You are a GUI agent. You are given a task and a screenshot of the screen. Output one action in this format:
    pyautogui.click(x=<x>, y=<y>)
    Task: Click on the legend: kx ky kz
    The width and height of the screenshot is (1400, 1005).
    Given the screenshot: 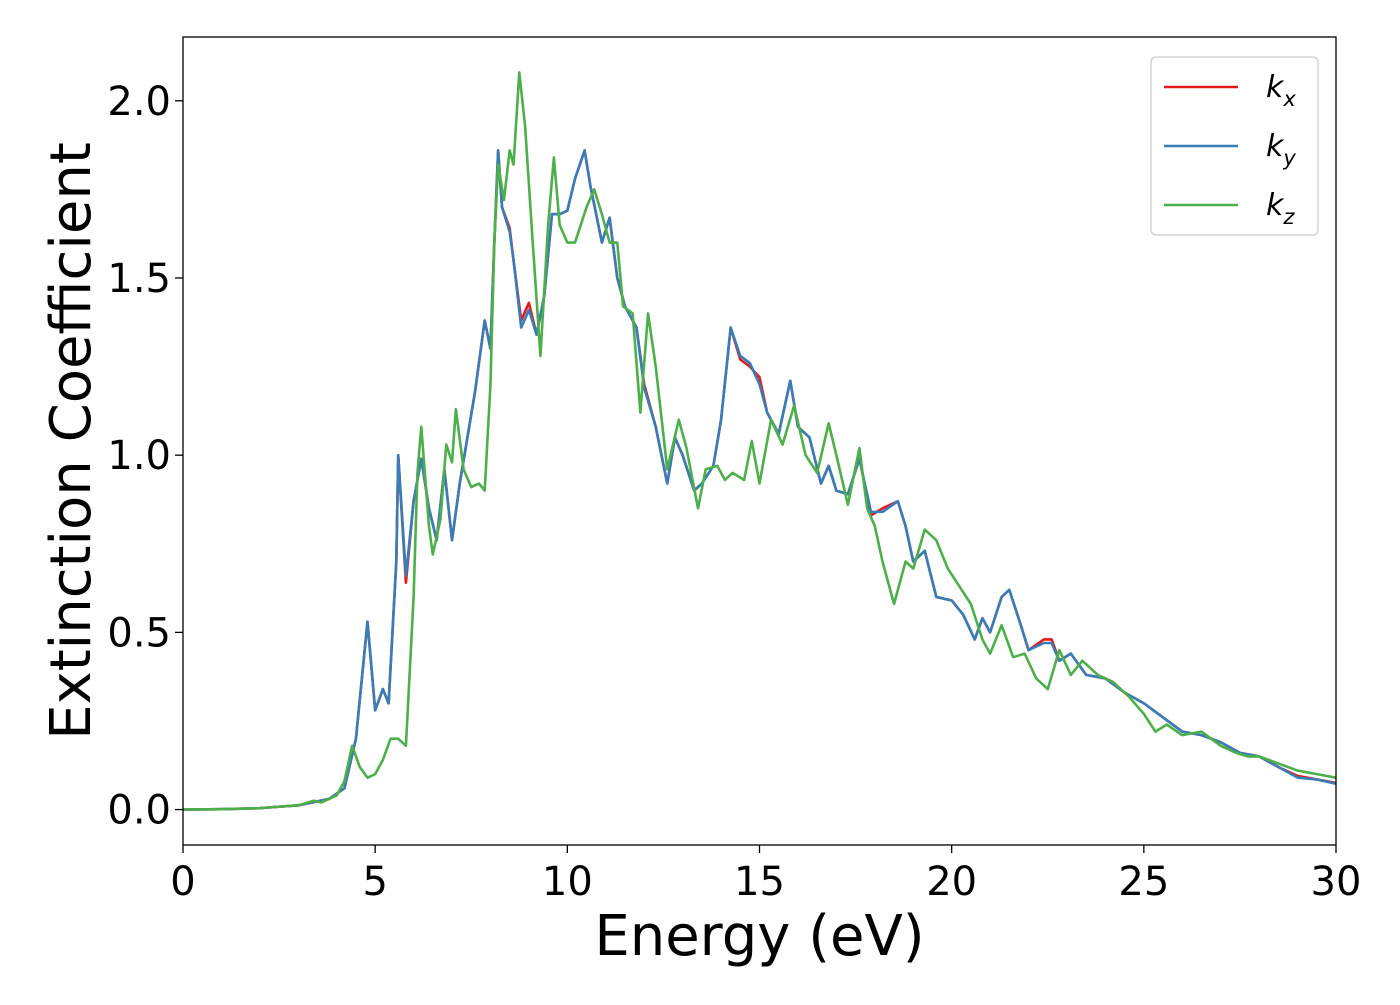 What is the action you would take?
    pyautogui.click(x=1234, y=146)
    